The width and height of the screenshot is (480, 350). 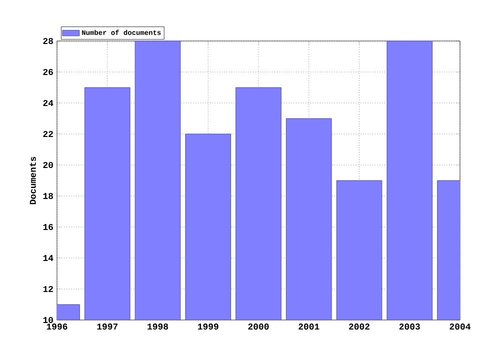 I want to click on y-tick-label: 10, so click(x=48, y=320).